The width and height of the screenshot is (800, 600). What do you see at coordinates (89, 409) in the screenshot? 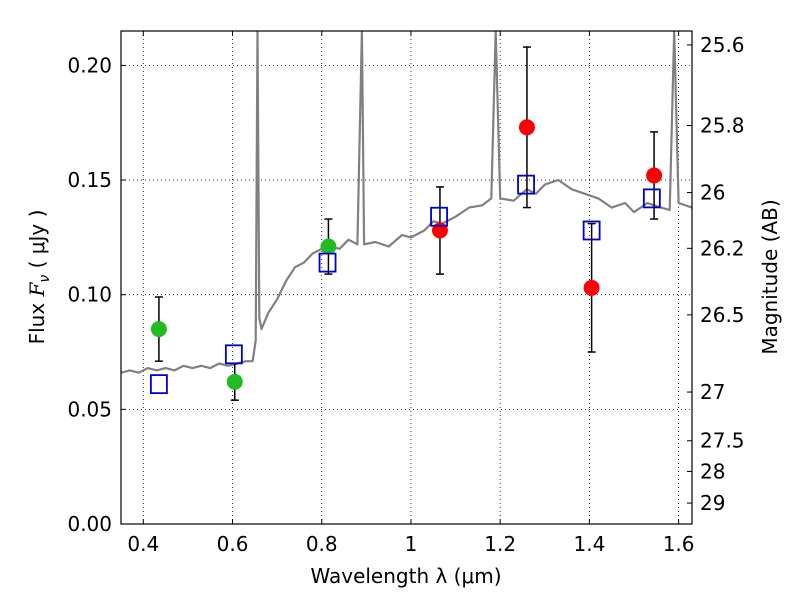
I see `y-tick-label: 0.05` at bounding box center [89, 409].